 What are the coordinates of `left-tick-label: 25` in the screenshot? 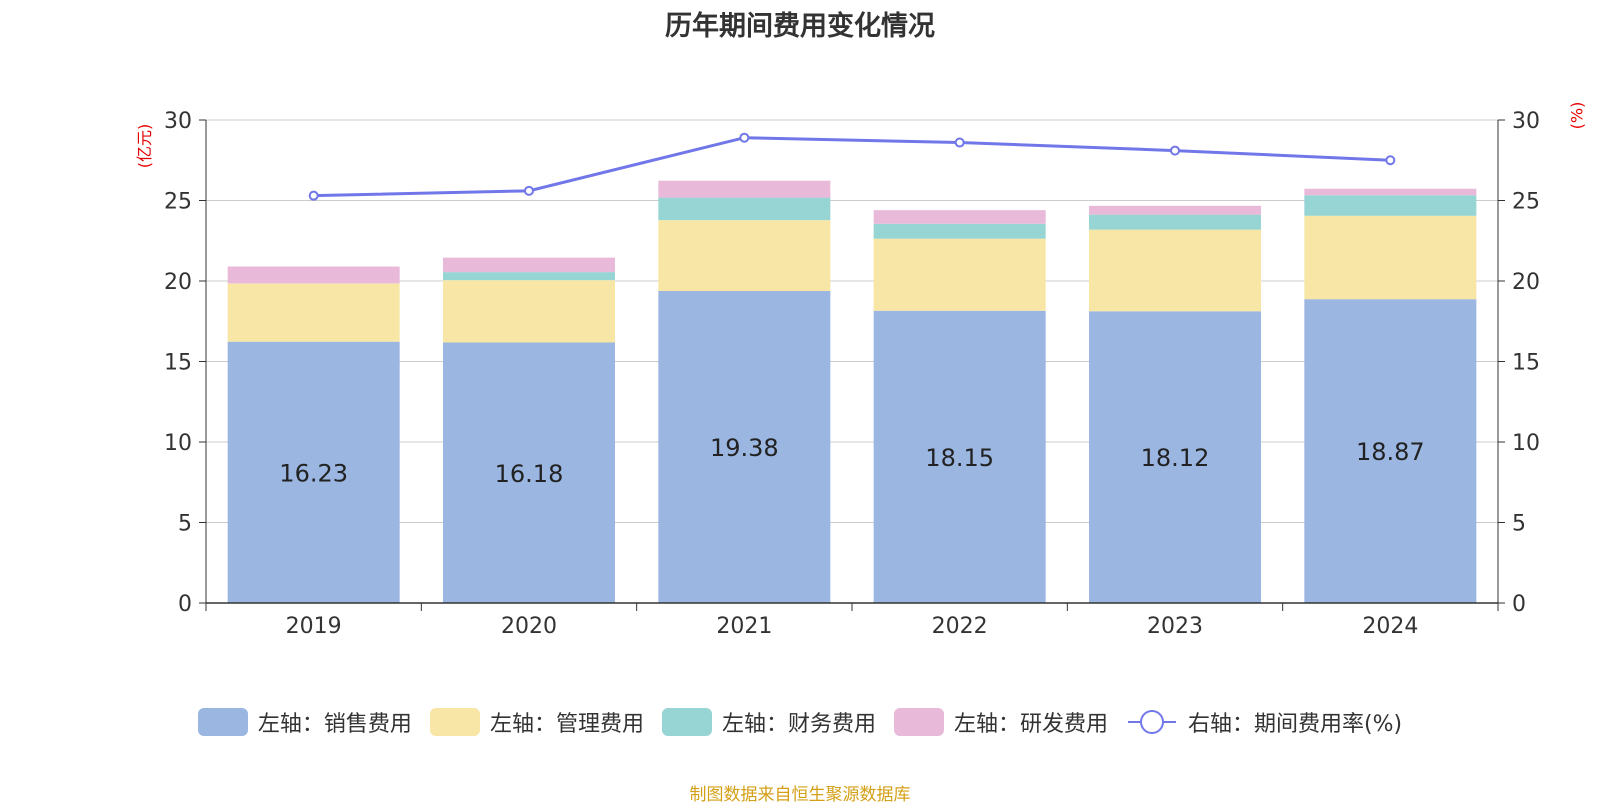 It's located at (178, 202).